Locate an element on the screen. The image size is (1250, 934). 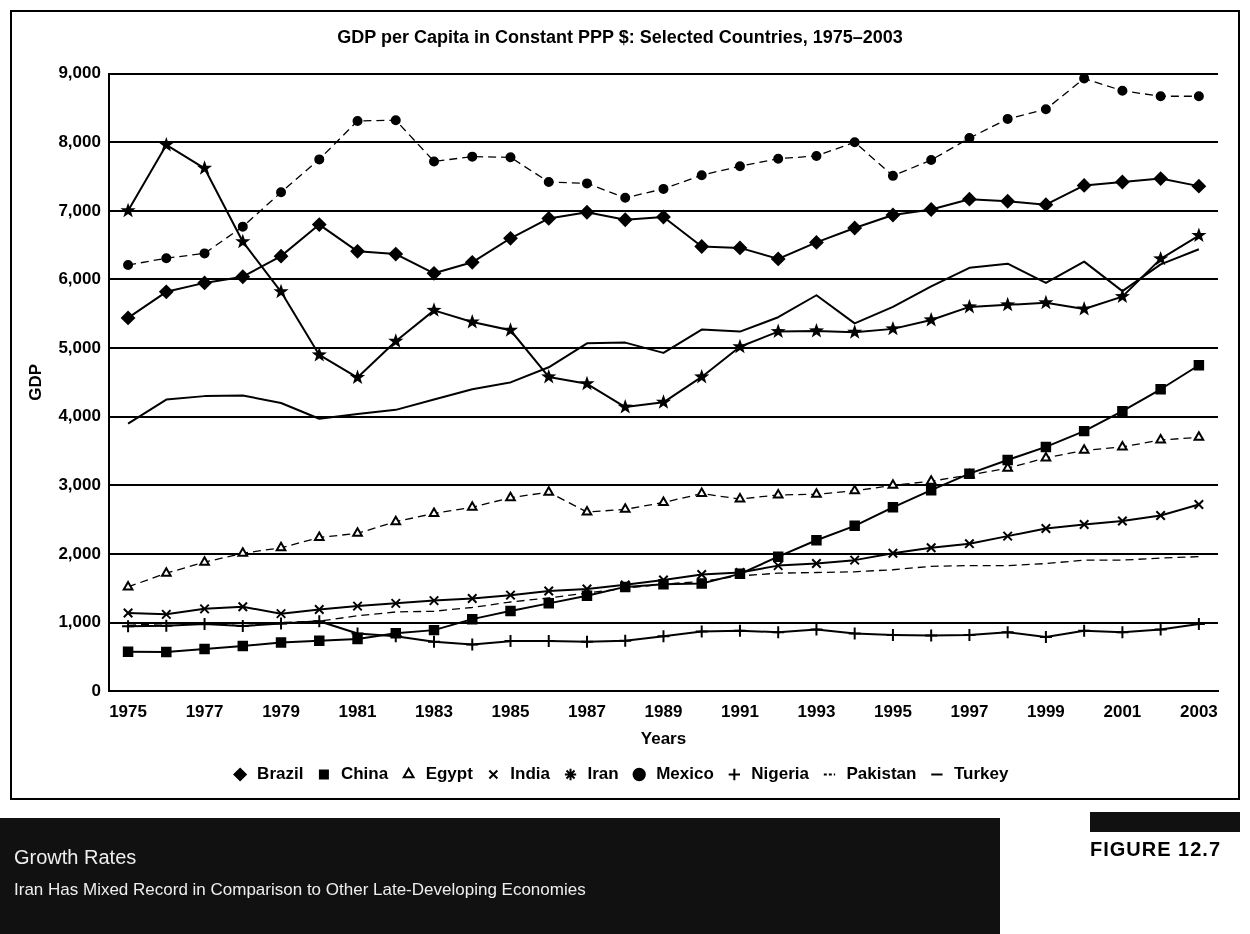
y-tick-label: 9,000 is located at coordinates (79, 73).